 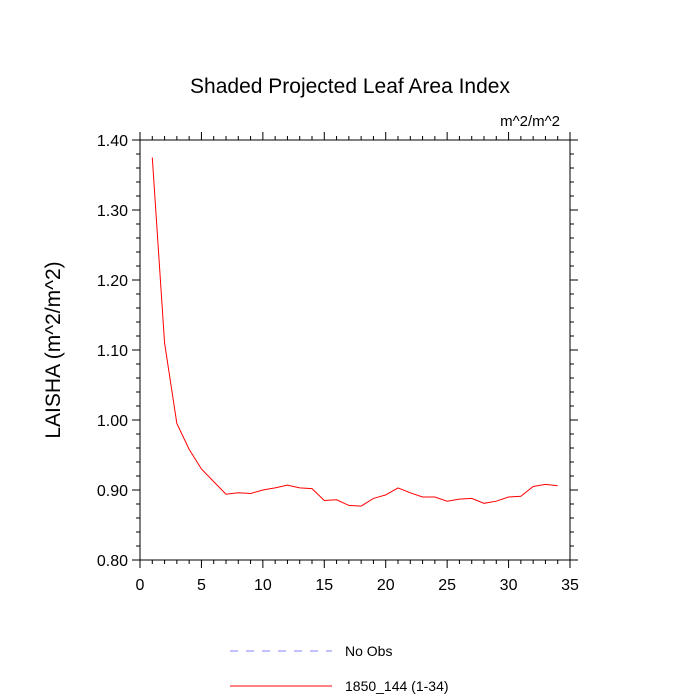 I want to click on x-tick-label: 5, so click(x=201, y=585).